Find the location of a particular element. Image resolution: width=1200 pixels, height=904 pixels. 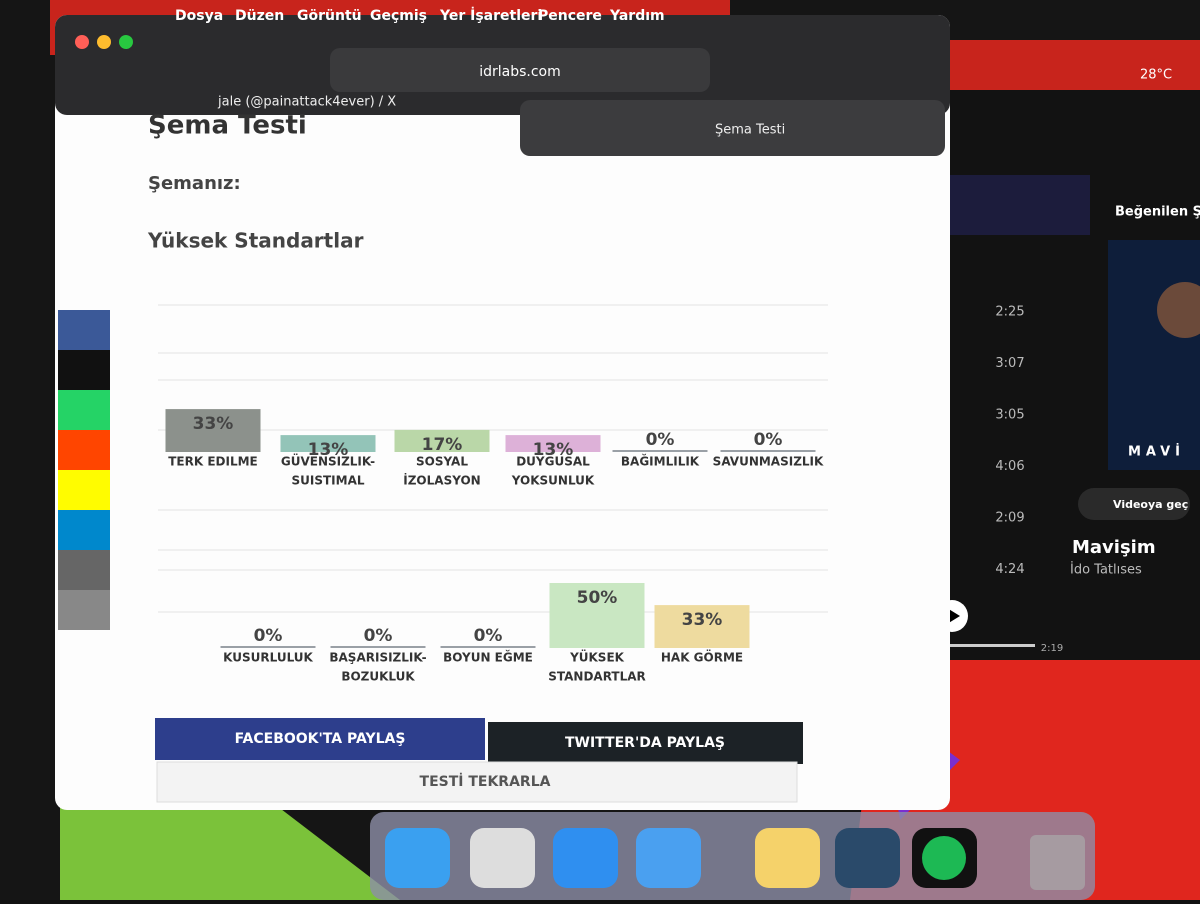

music-header-bg is located at coordinates (1020, 205).